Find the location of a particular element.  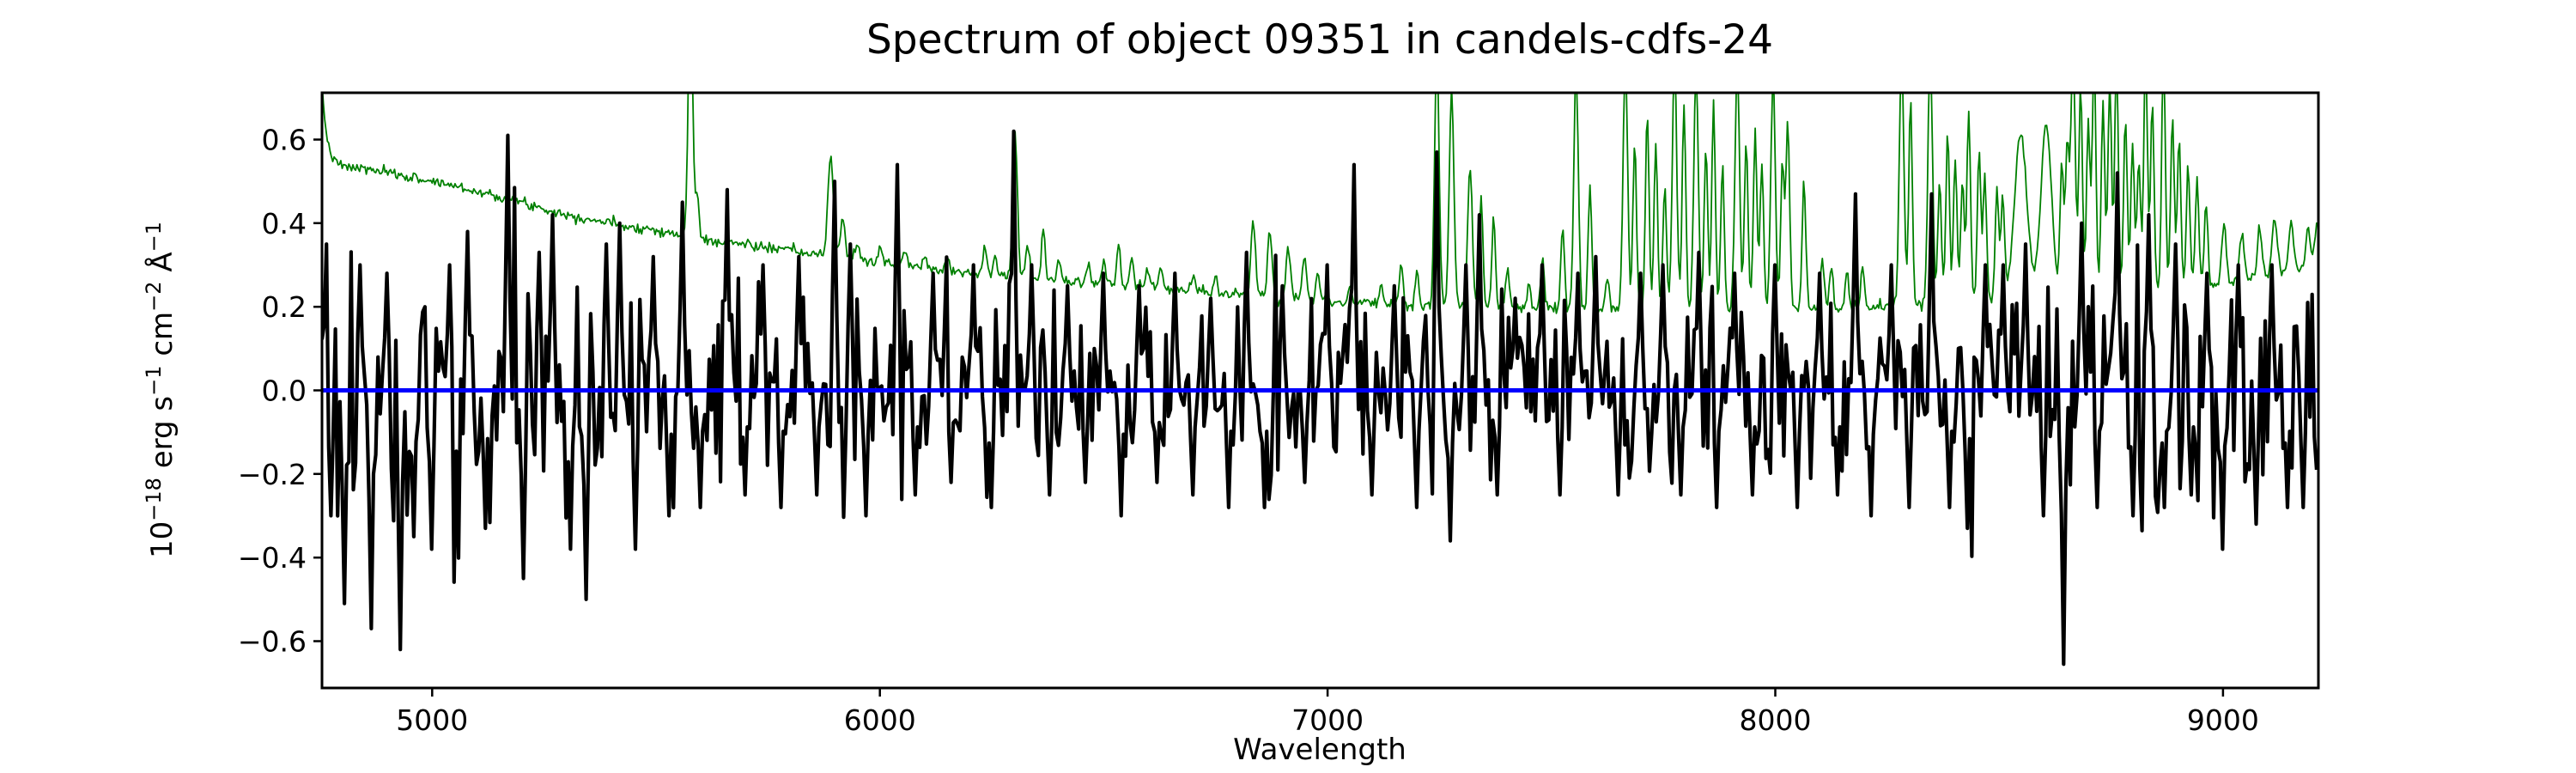

y-tick-label: −0.6 is located at coordinates (272, 642).